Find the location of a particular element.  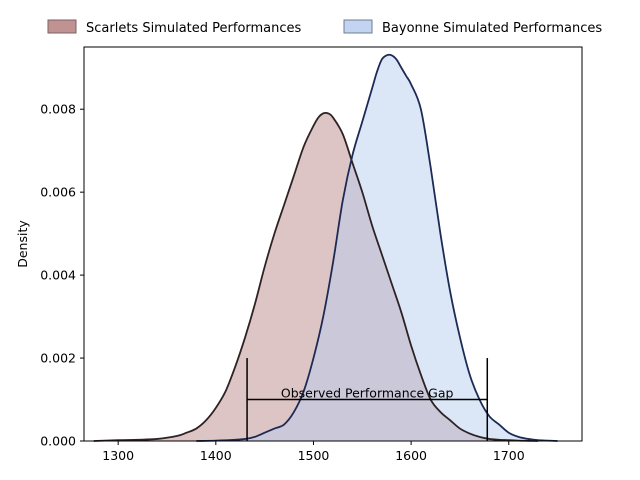

x-tick-label: 1700 is located at coordinates (509, 455).